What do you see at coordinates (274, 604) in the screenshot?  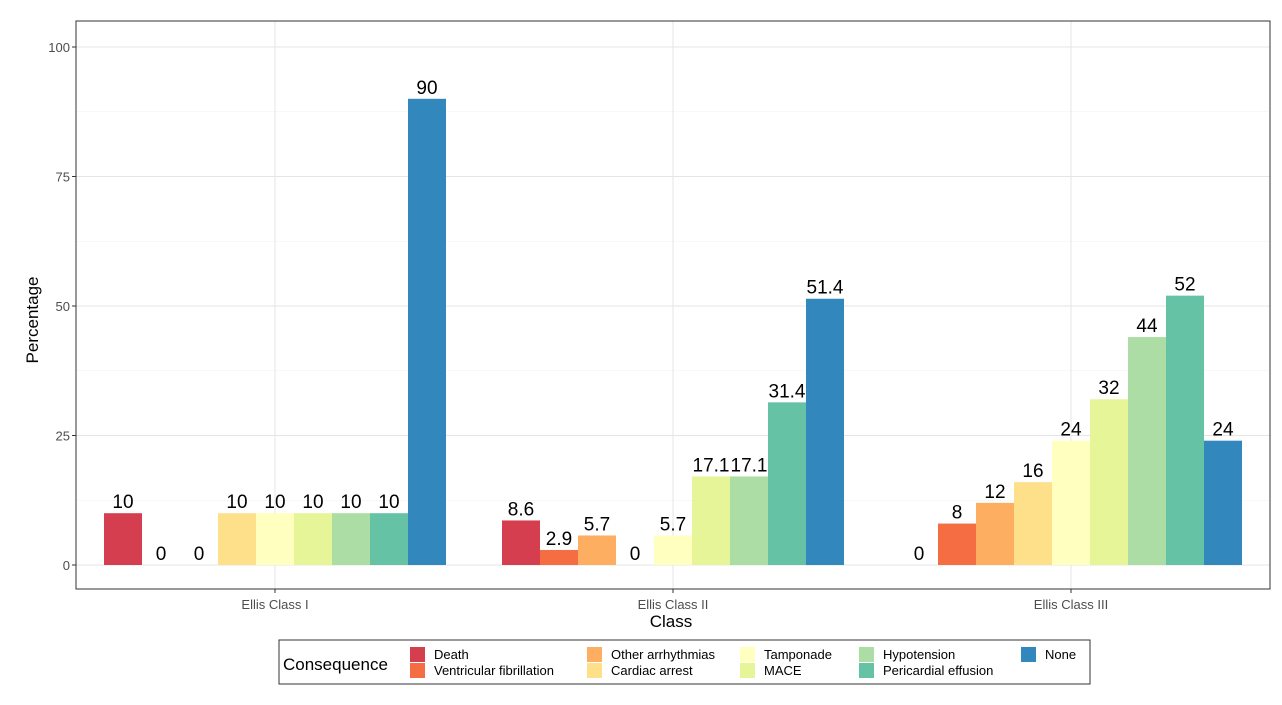 I see `x-tick-label: Ellis Class I` at bounding box center [274, 604].